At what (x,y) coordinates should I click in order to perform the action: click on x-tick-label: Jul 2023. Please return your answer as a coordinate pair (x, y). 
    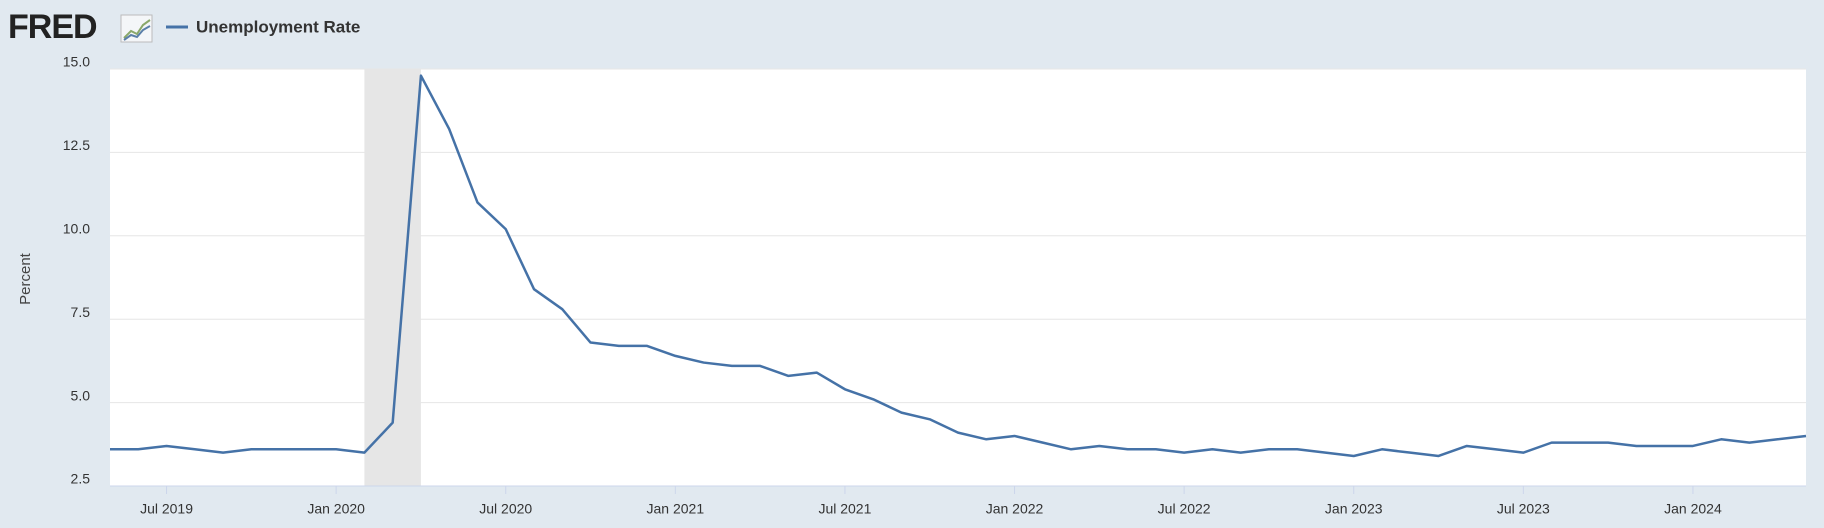
    Looking at the image, I should click on (1523, 509).